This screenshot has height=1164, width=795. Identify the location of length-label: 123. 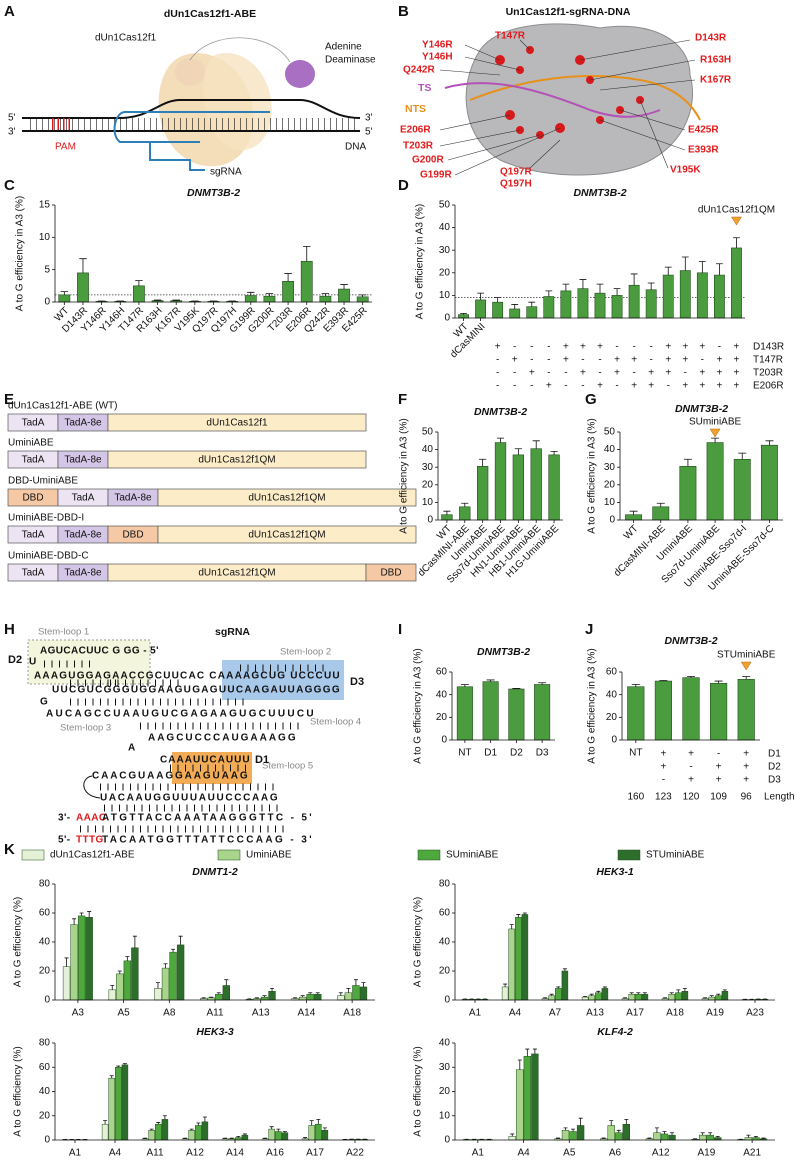
(663, 797).